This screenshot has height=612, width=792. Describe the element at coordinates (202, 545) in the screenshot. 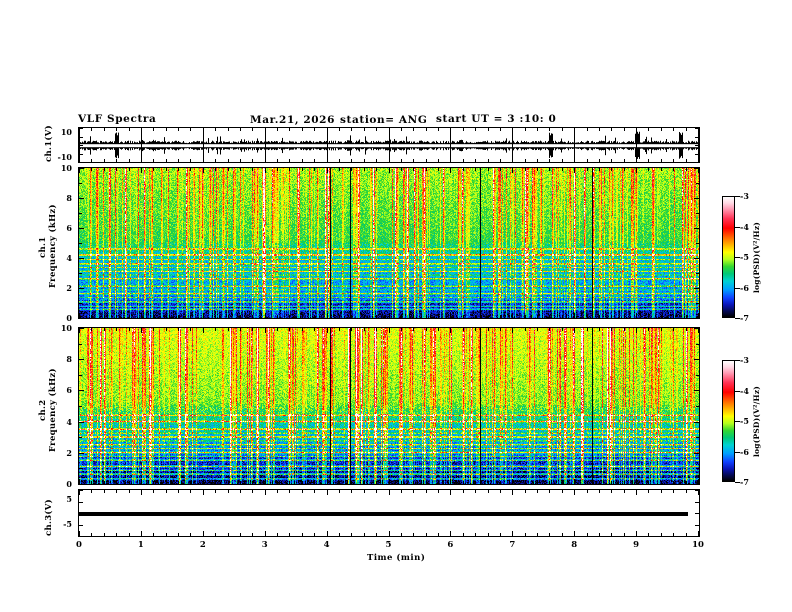

I see `x-tick-label: 2` at that location.